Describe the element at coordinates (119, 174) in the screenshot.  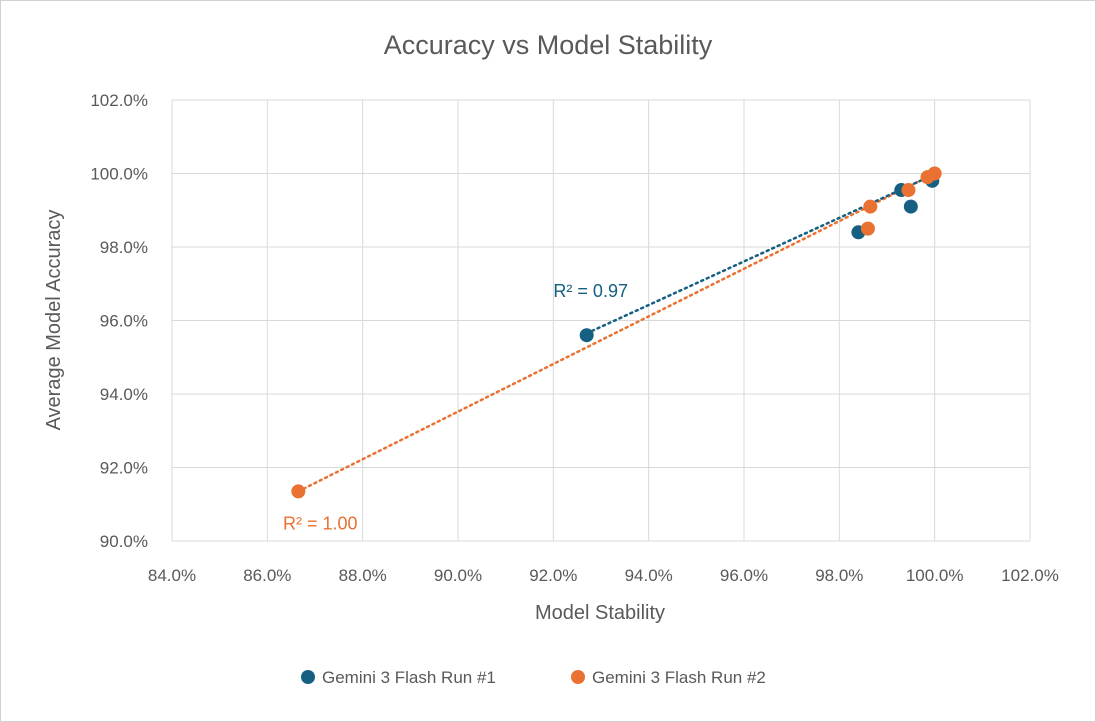
I see `y-tick-label: 100.0%` at that location.